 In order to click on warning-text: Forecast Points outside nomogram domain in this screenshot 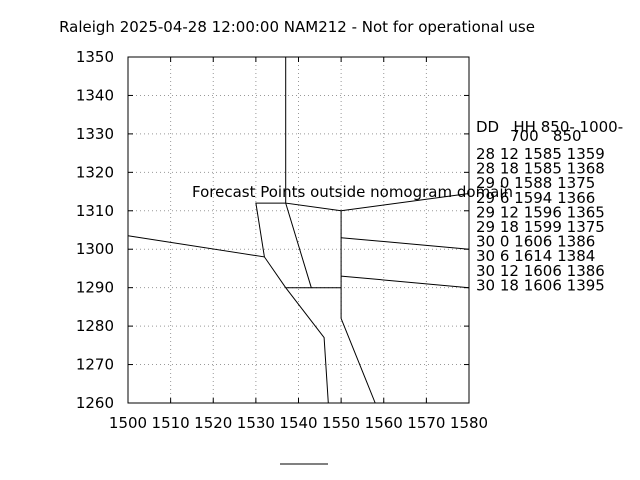, I will do `click(352, 192)`.